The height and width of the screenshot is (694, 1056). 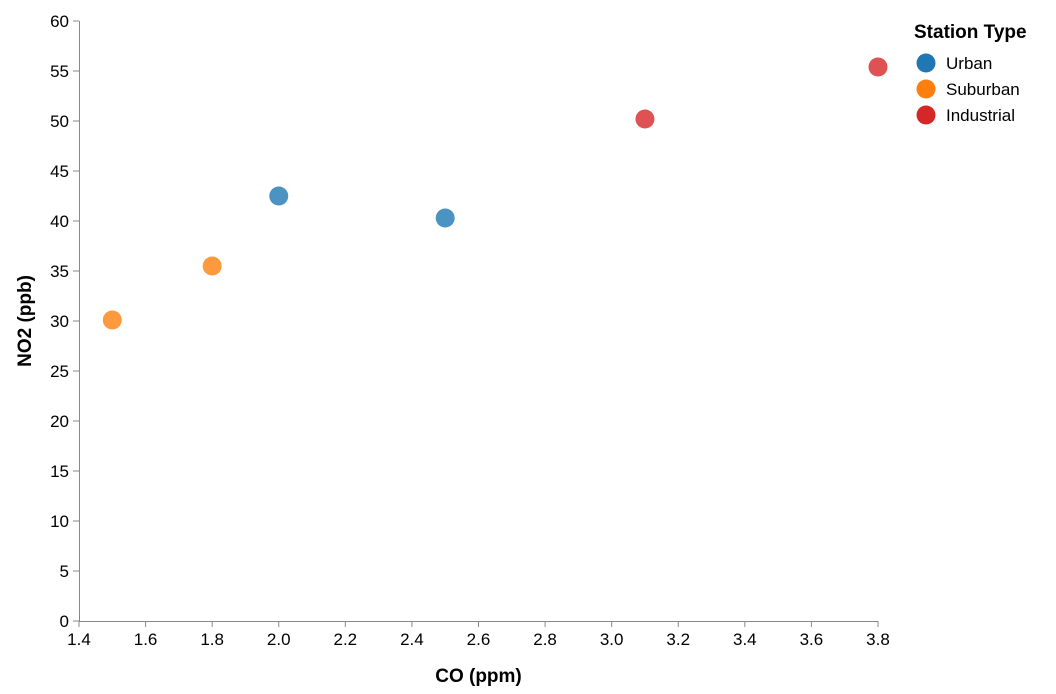 I want to click on y-tick-label: 40, so click(x=59, y=221).